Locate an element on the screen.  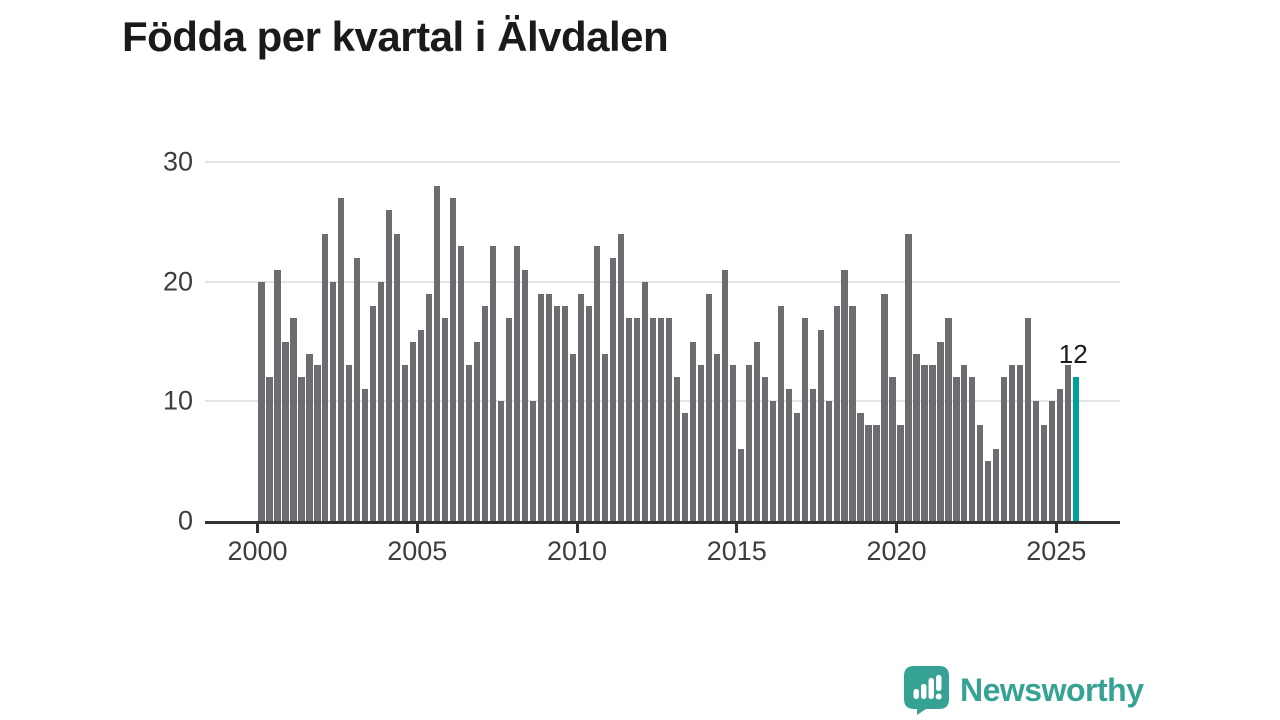
newsworthy-logo-text: Newsworthy is located at coordinates (1052, 689).